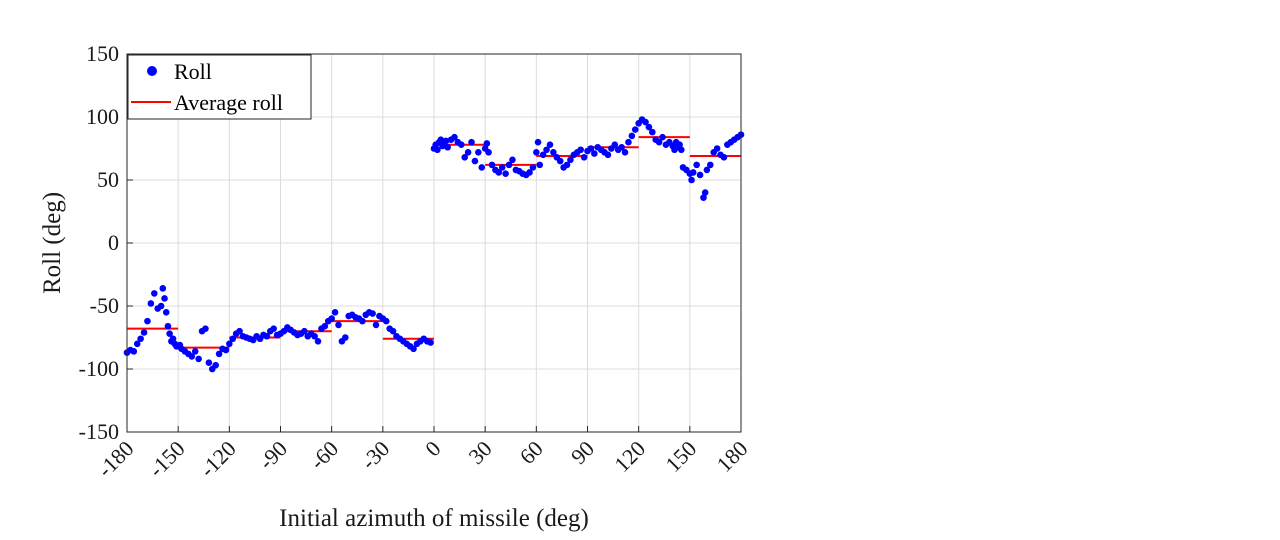  I want to click on legend-box, so click(219, 87).